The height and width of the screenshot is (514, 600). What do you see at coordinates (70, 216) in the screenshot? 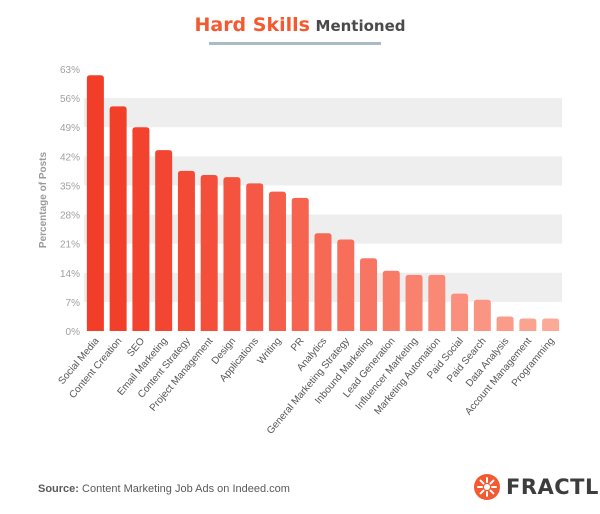
I see `y-tick-label: 28%` at bounding box center [70, 216].